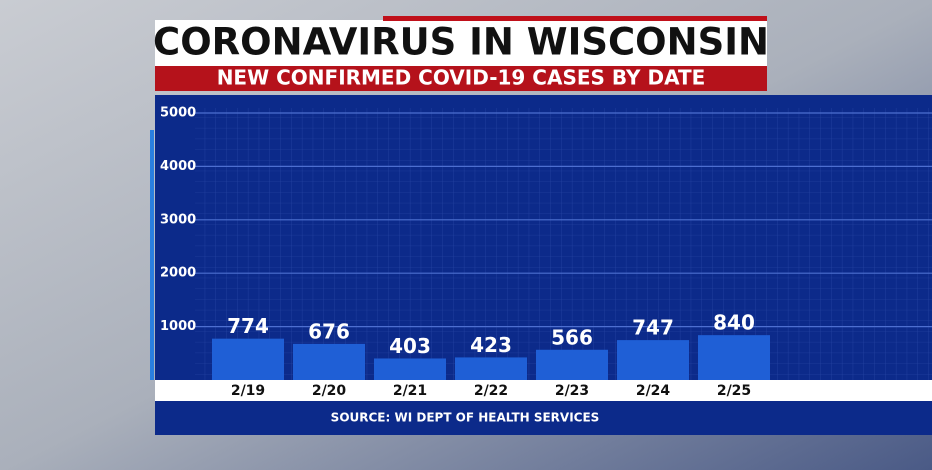 The image size is (932, 470). What do you see at coordinates (178, 273) in the screenshot?
I see `y-tick-label: 2000` at bounding box center [178, 273].